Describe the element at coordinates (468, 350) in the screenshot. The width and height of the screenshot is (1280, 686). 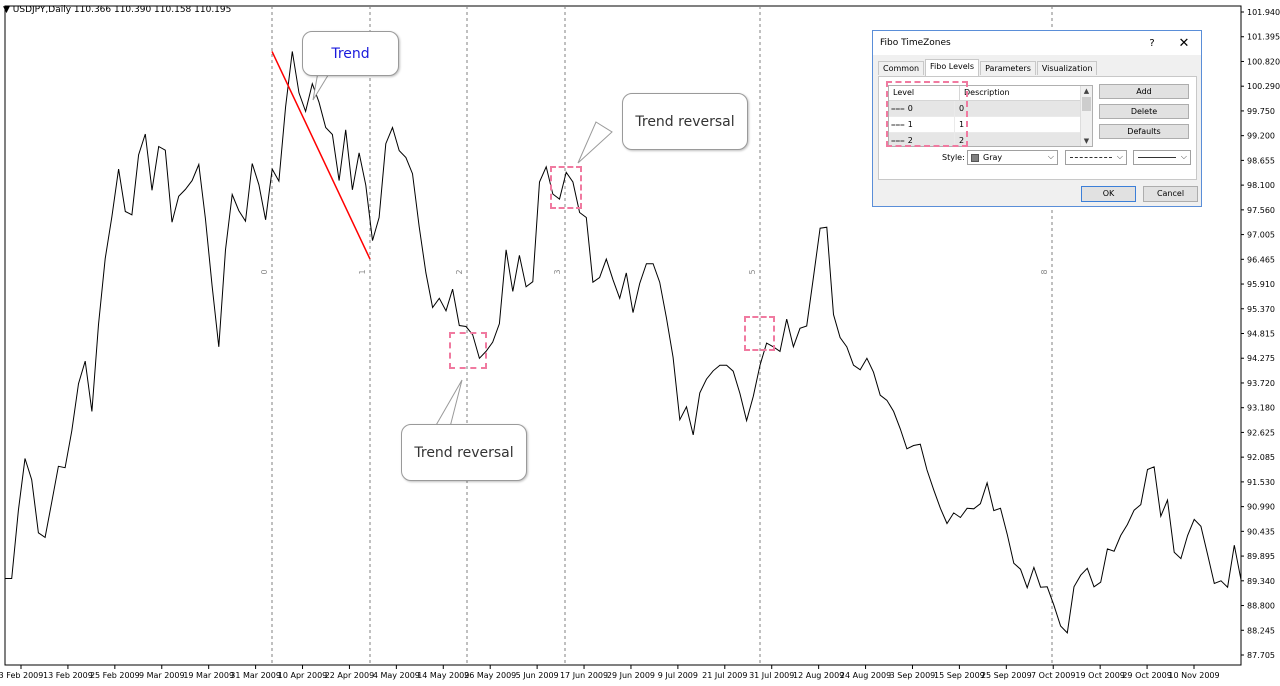
I see `reversal-marker-low` at that location.